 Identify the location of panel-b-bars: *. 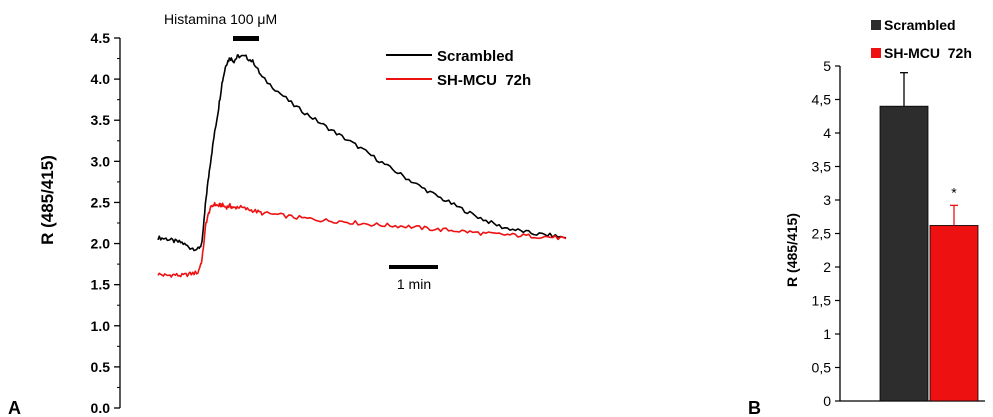
(929, 237).